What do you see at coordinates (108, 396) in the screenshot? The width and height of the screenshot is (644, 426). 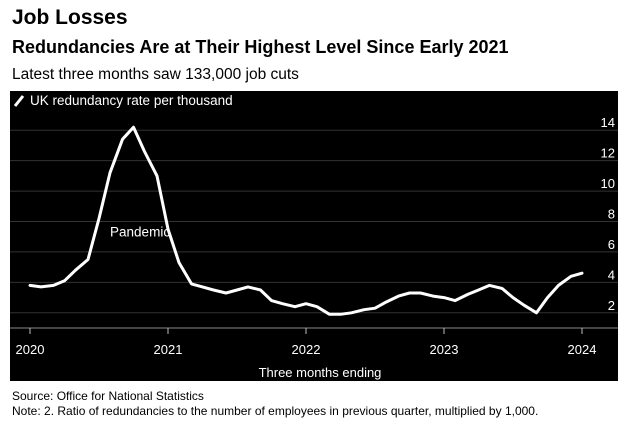 I see `source-note: Source: Office for National Statistics` at bounding box center [108, 396].